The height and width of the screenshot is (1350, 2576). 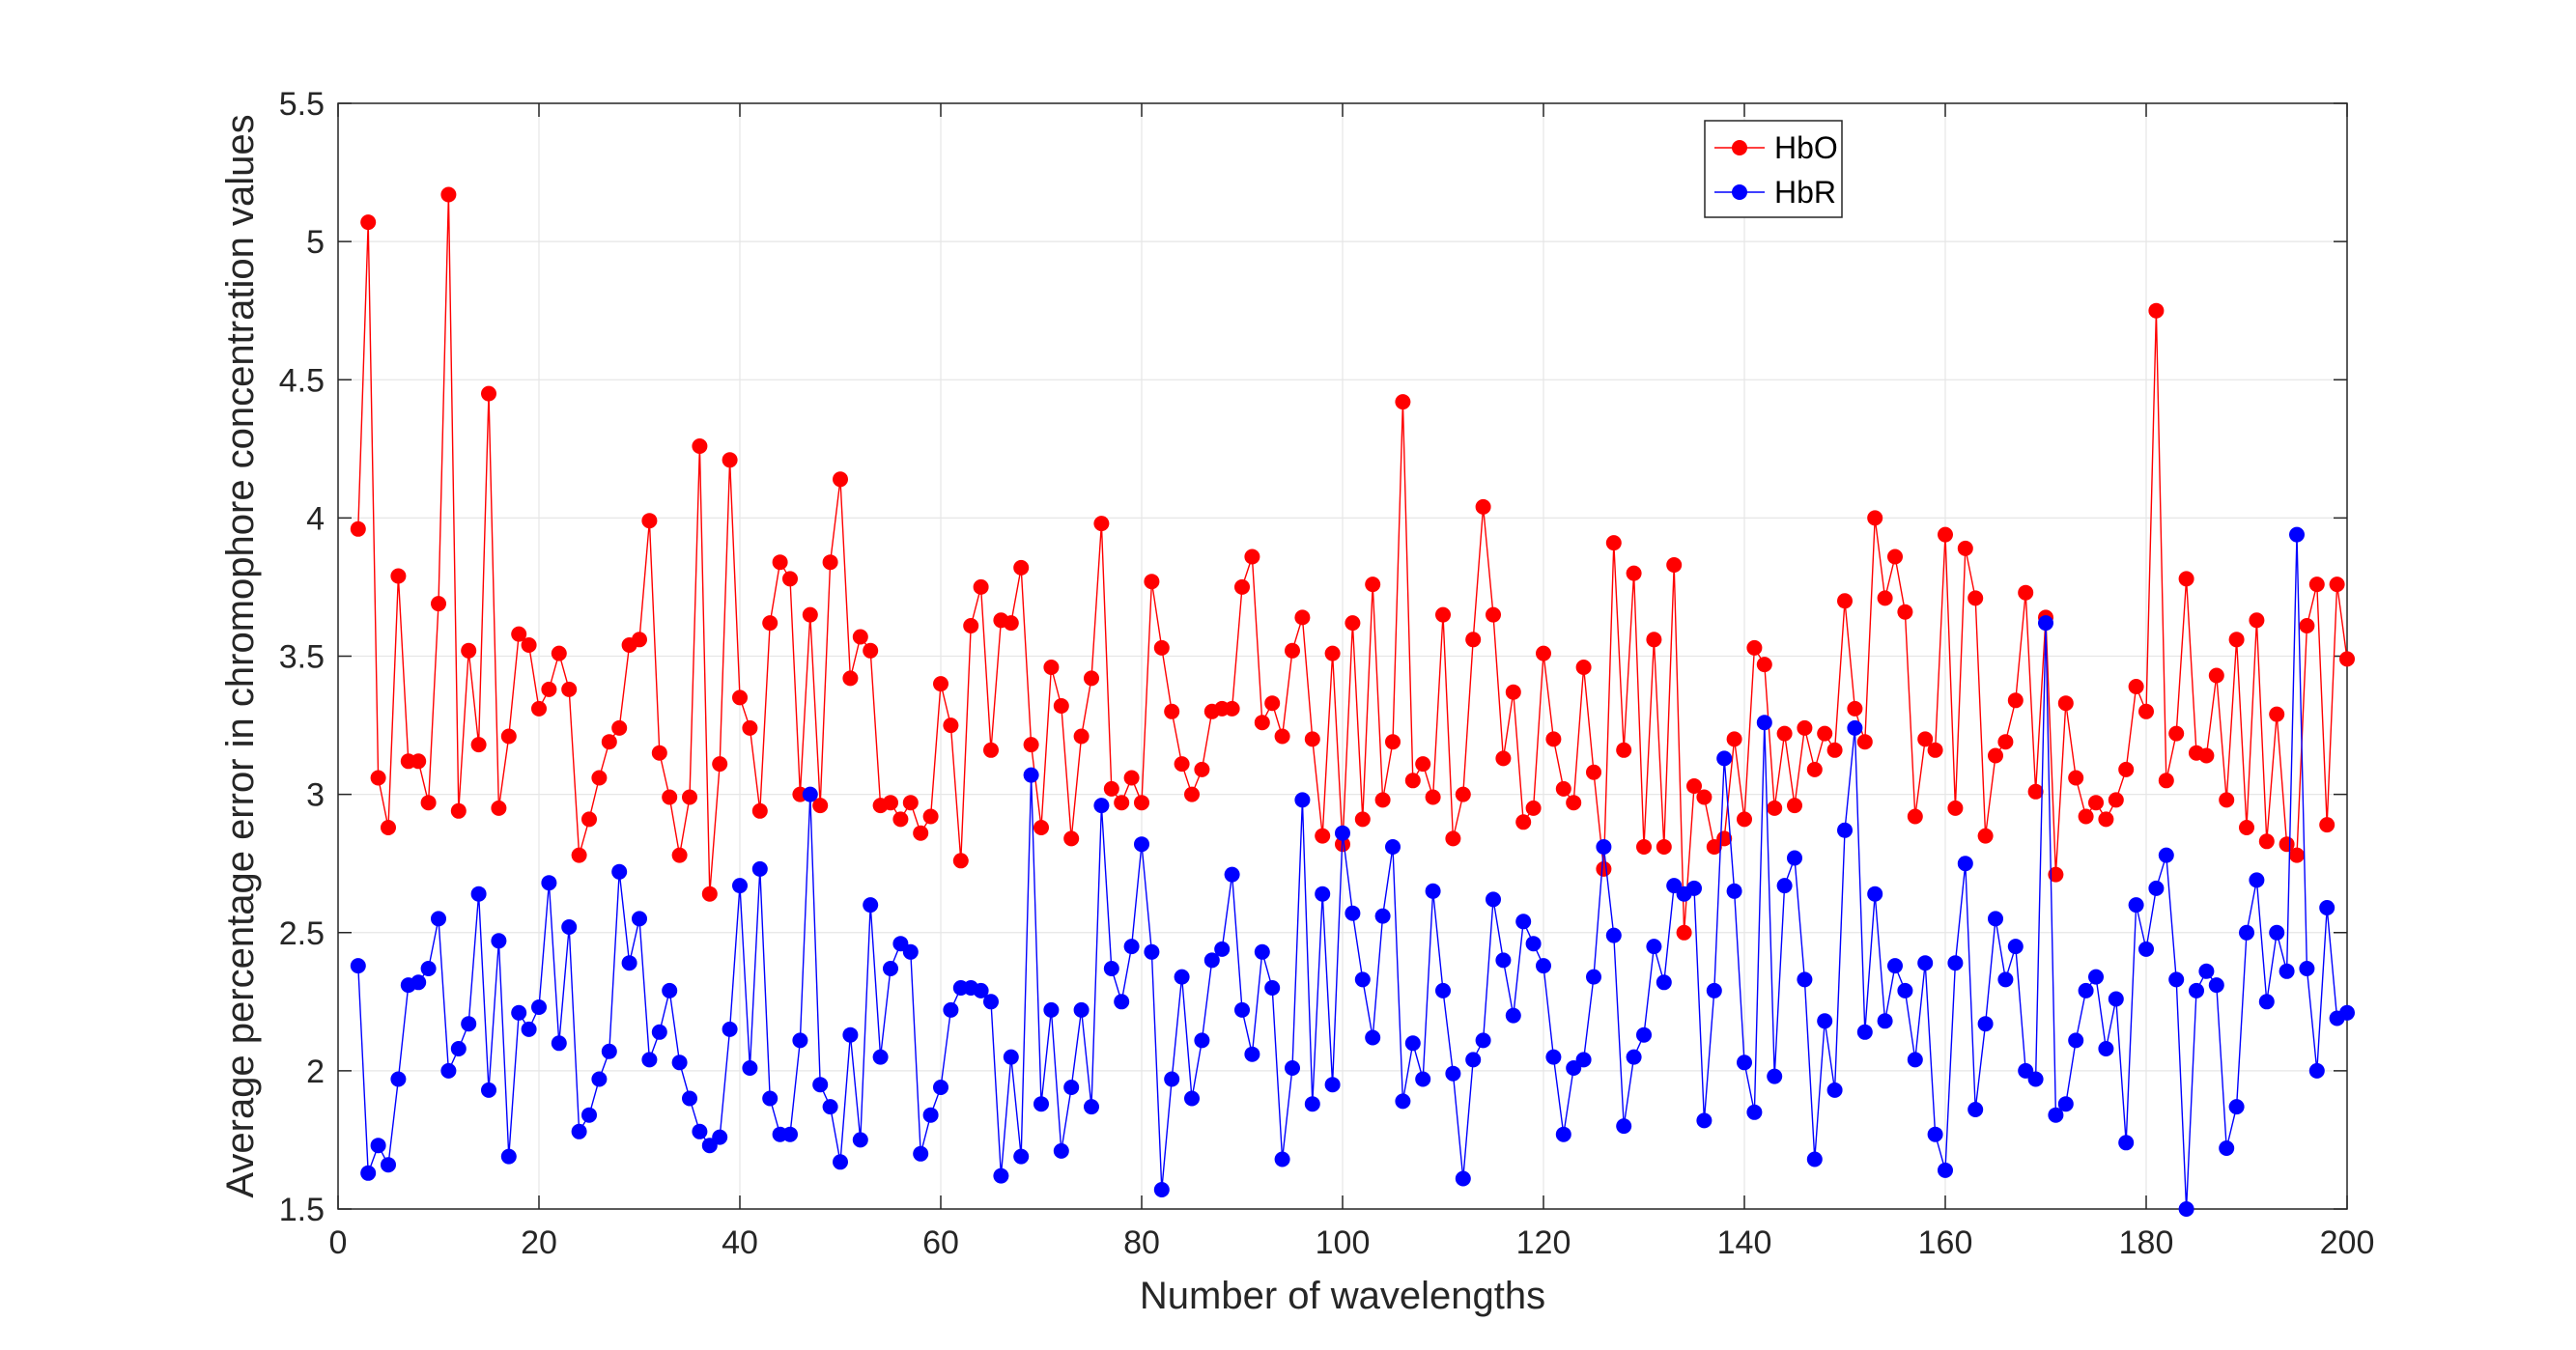 I want to click on x-tick-label: 0, so click(x=338, y=1242).